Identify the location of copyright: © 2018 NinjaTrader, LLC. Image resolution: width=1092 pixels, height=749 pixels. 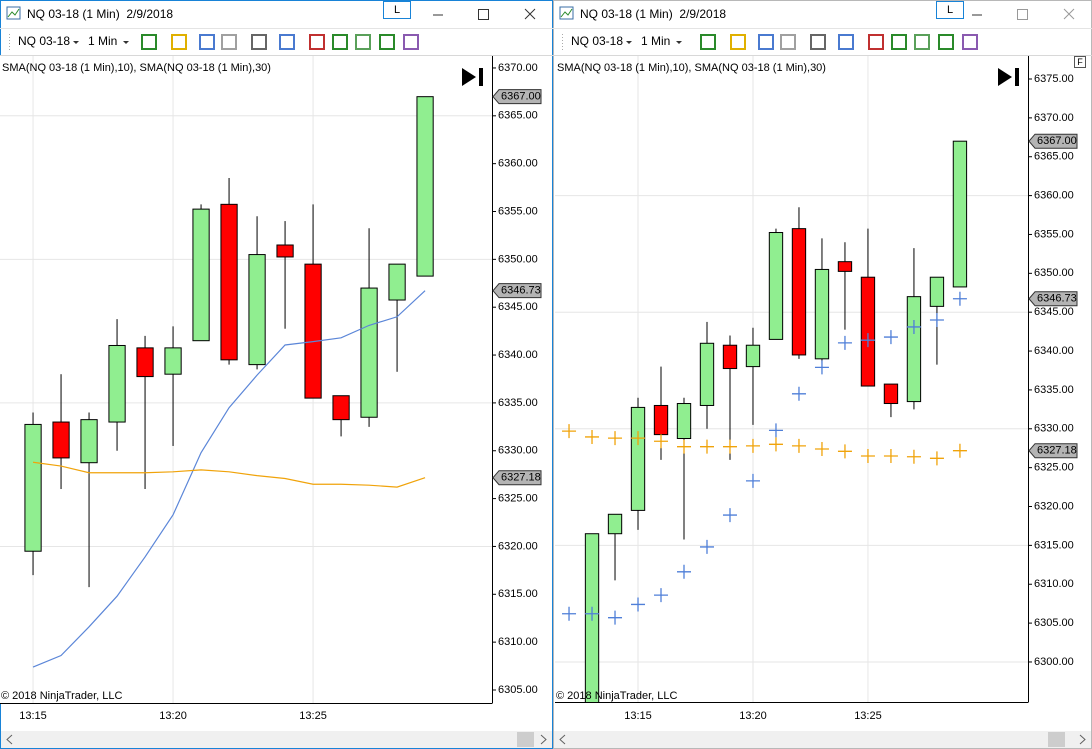
(61, 696).